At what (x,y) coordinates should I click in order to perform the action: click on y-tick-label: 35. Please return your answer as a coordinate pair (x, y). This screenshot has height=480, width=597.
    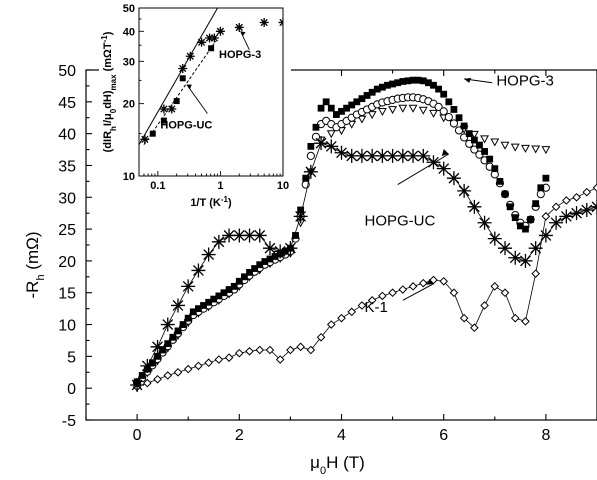
    Looking at the image, I should click on (67, 166).